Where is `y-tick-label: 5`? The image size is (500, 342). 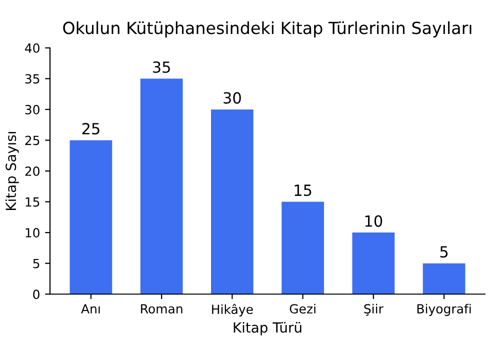
y-tick-label: 5 is located at coordinates (36, 263).